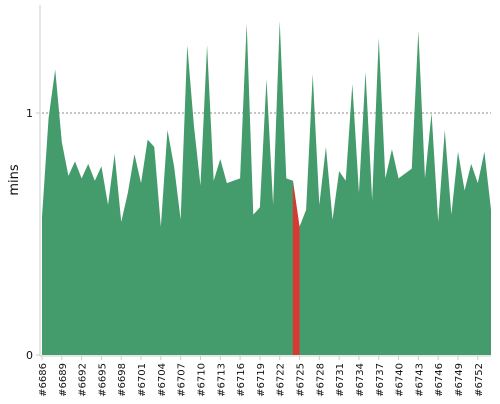  I want to click on x-tick-label-6749: #6749, so click(459, 380).